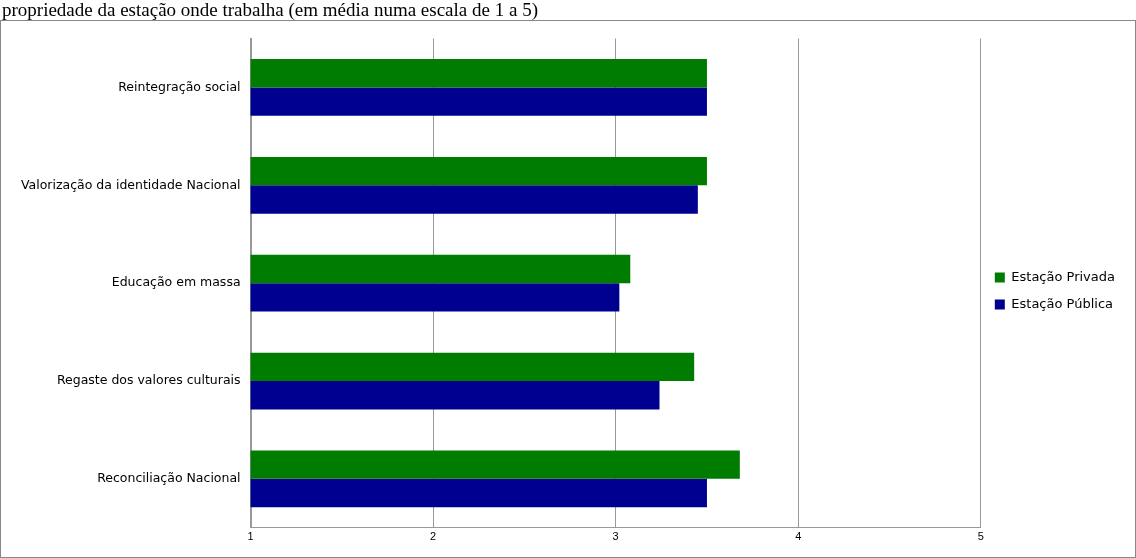  Describe the element at coordinates (148, 380) in the screenshot. I see `y-tick-label: Regaste dos valores culturais` at that location.